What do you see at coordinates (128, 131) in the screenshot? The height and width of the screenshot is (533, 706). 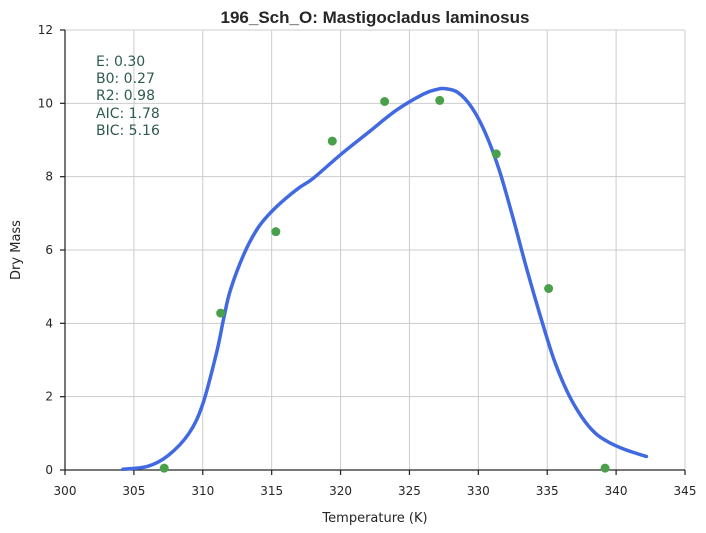 I see `stat-bic: BIC: 5.16` at bounding box center [128, 131].